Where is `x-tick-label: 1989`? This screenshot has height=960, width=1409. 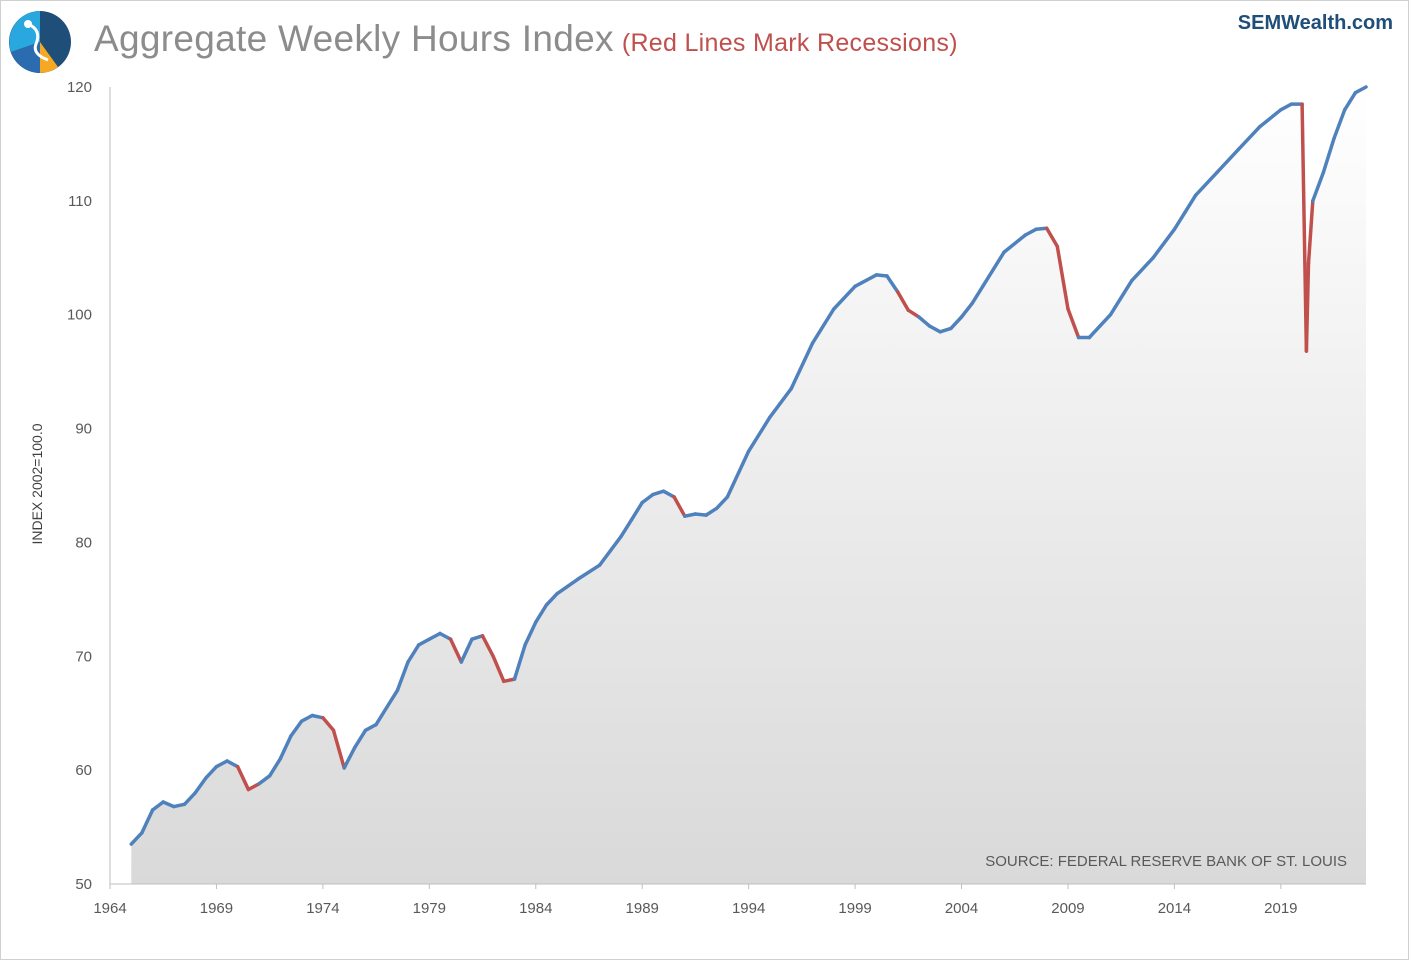 x-tick-label: 1989 is located at coordinates (642, 908).